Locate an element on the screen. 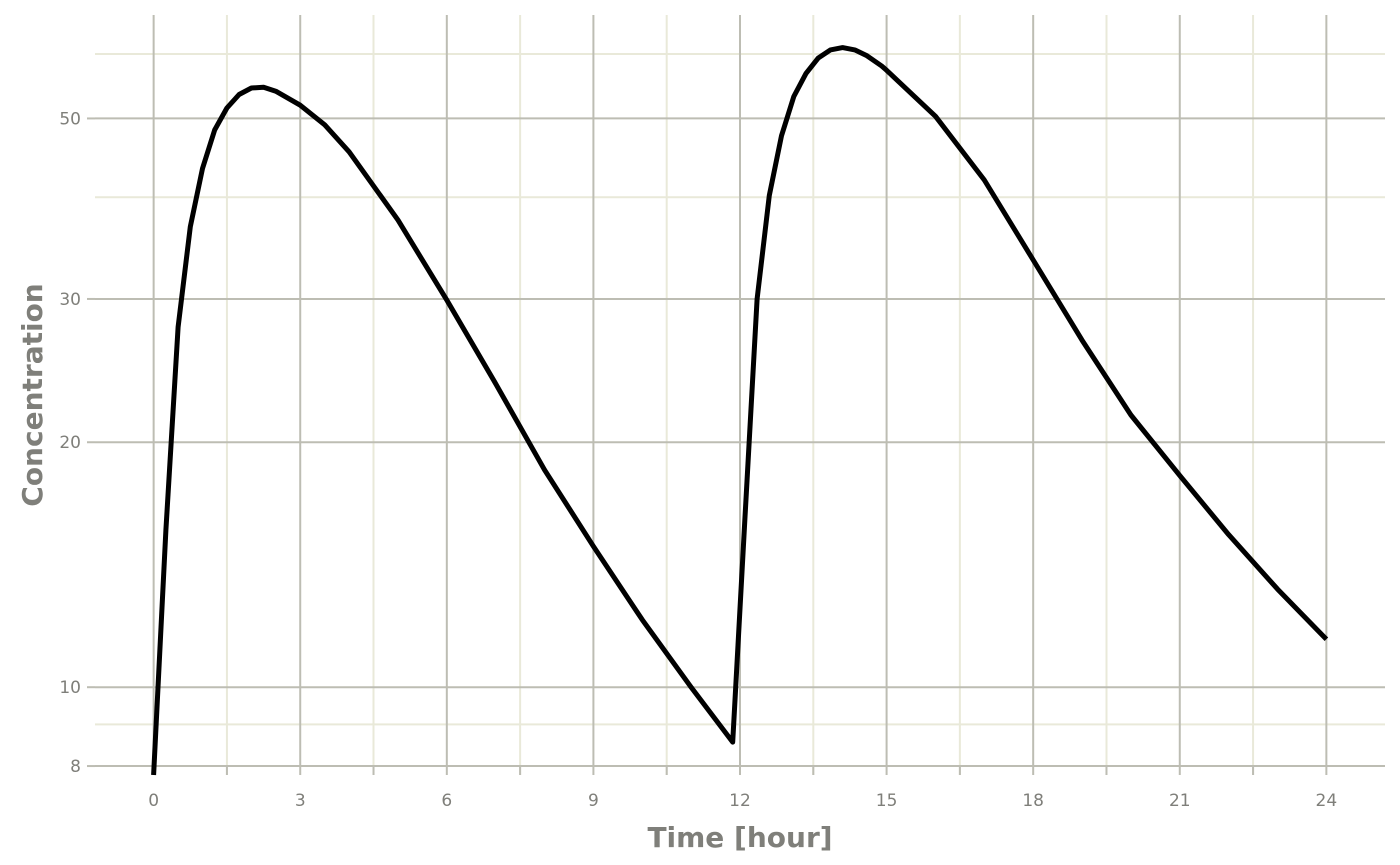 This screenshot has width=1400, height=865. y-axis-title: Concentration is located at coordinates (32, 394).